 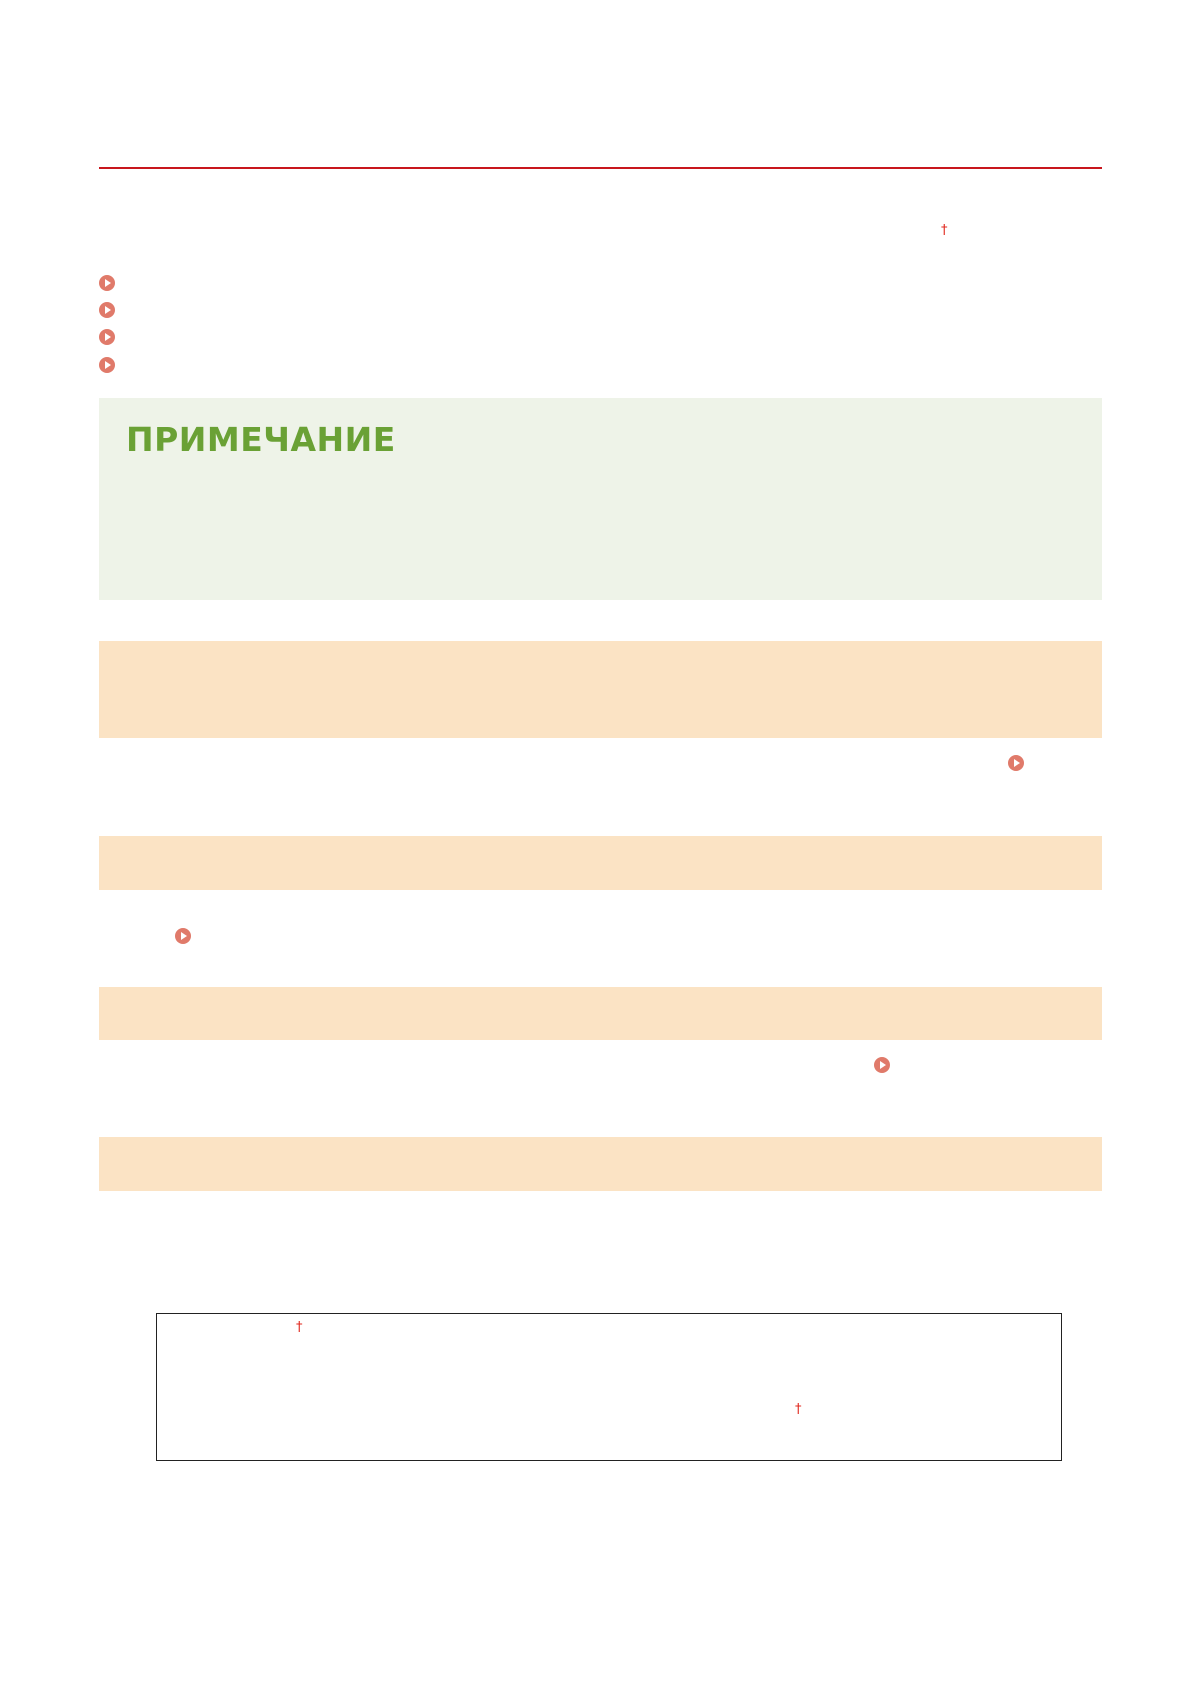 I want to click on footnote-box, so click(x=609, y=1387).